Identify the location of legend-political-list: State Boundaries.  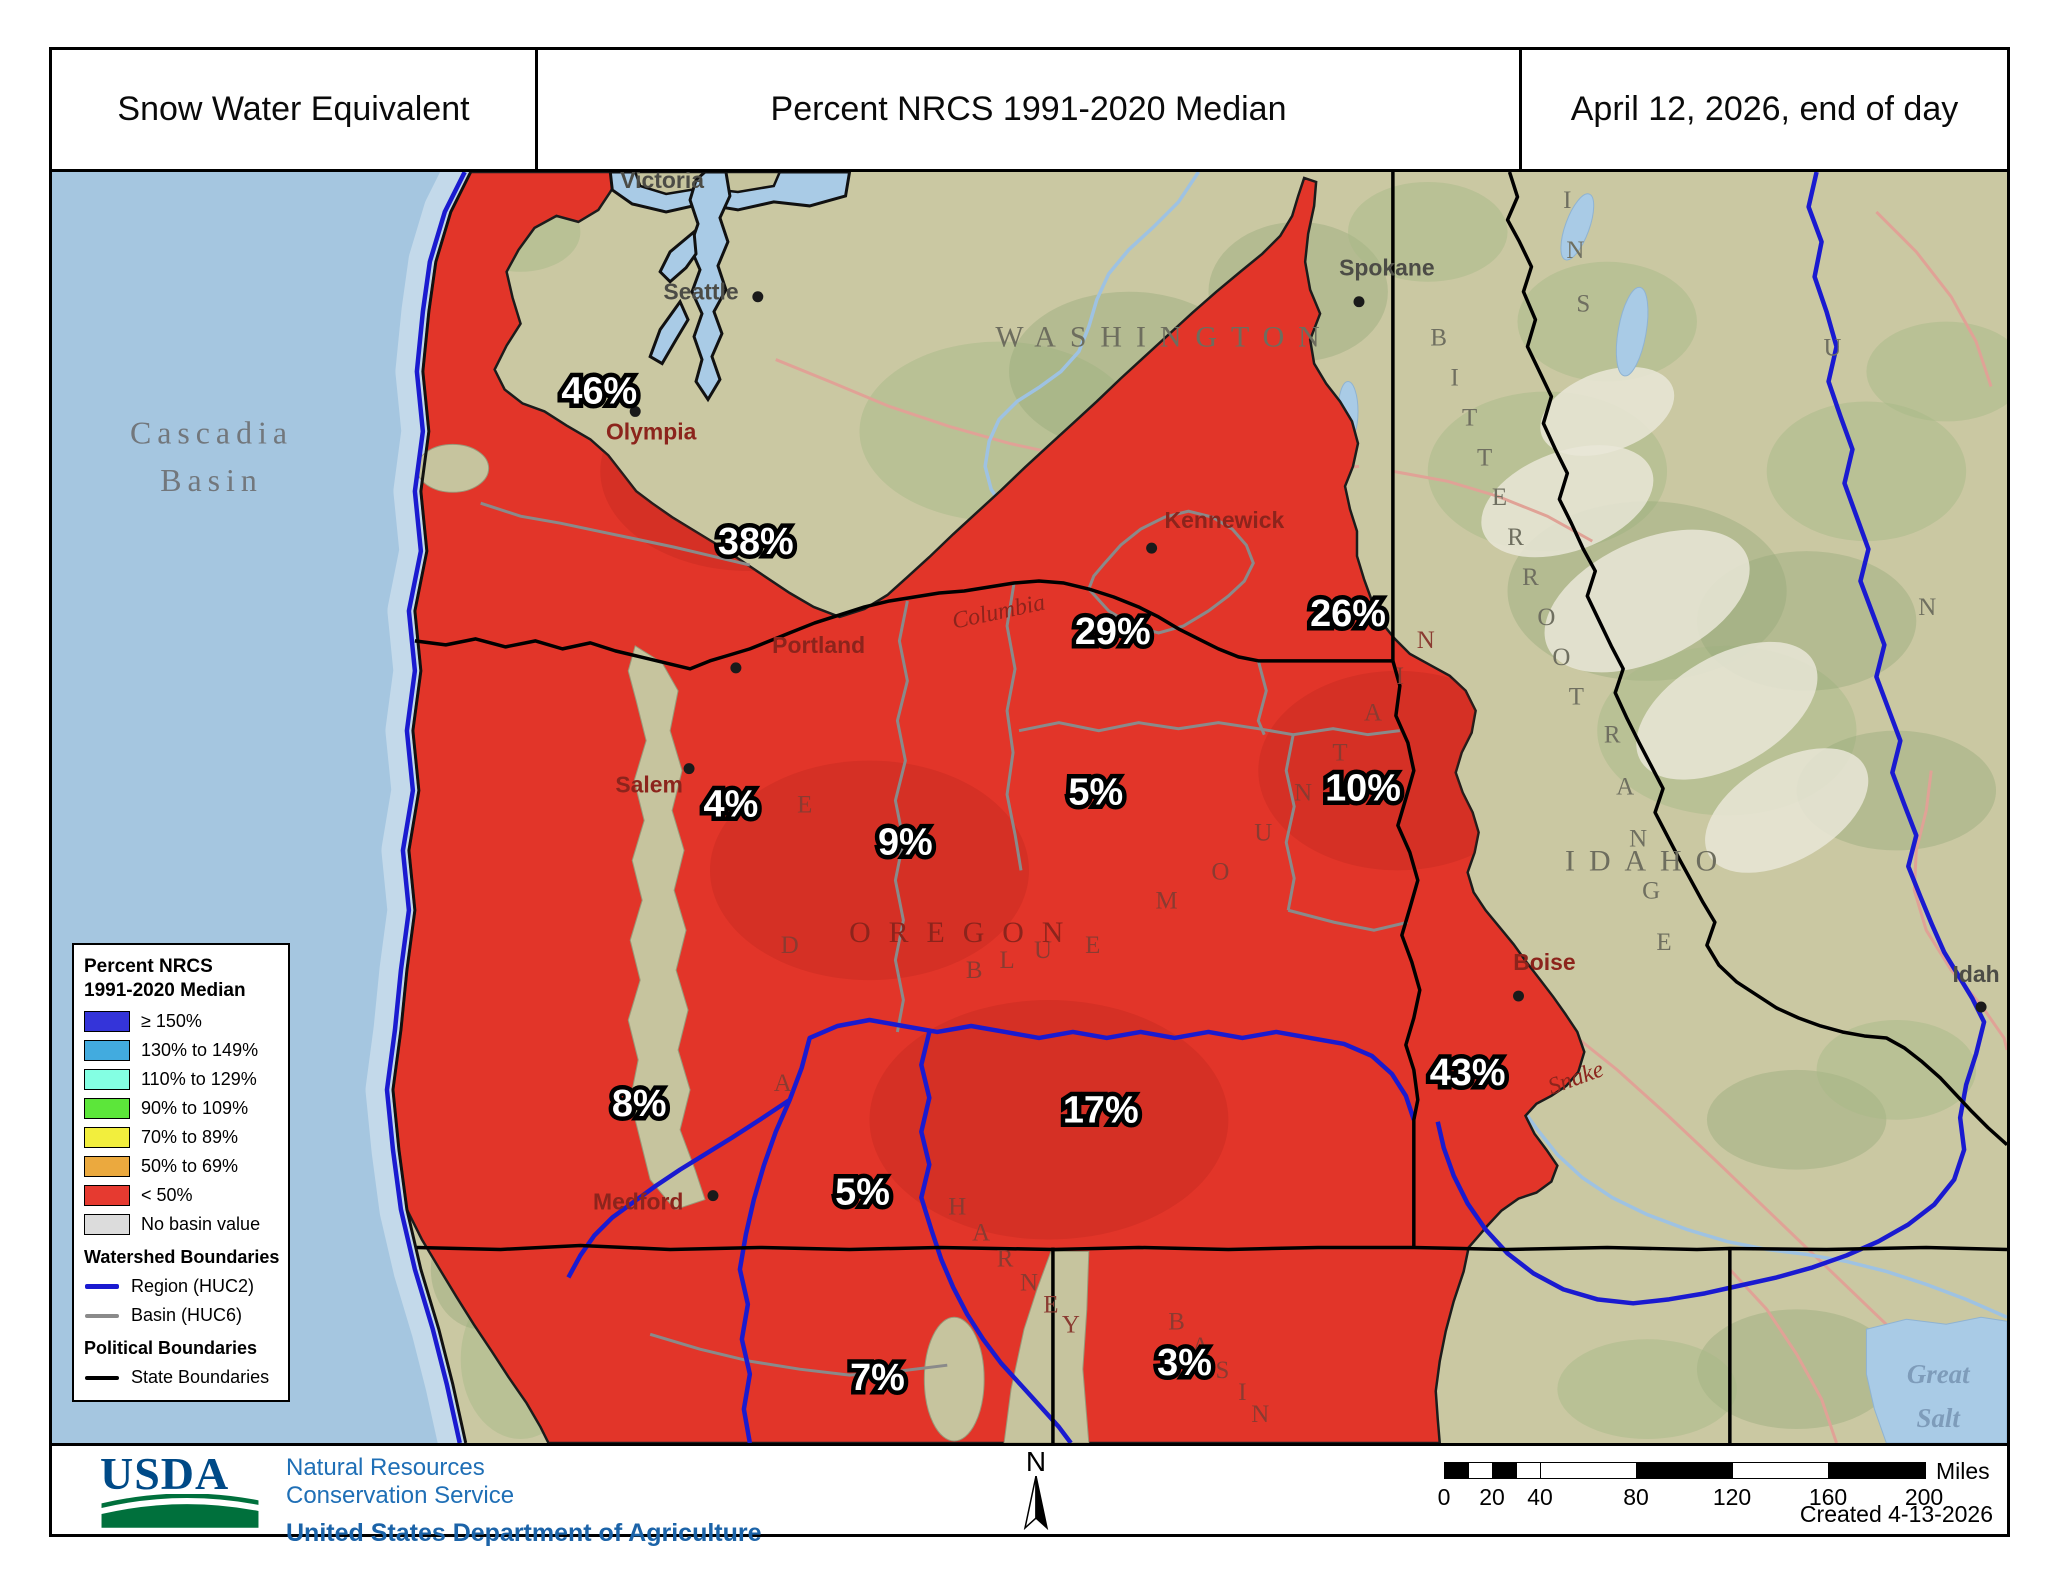
(182, 1377).